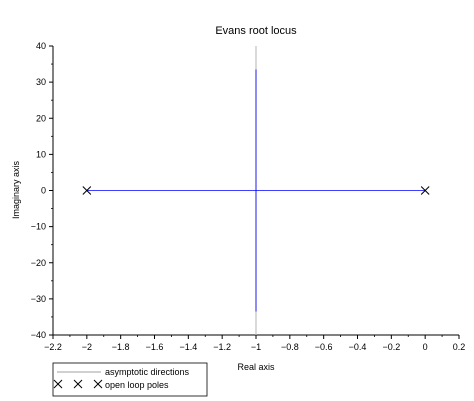 The image size is (474, 401). Describe the element at coordinates (87, 347) in the screenshot. I see `x-tick-label: −2` at that location.